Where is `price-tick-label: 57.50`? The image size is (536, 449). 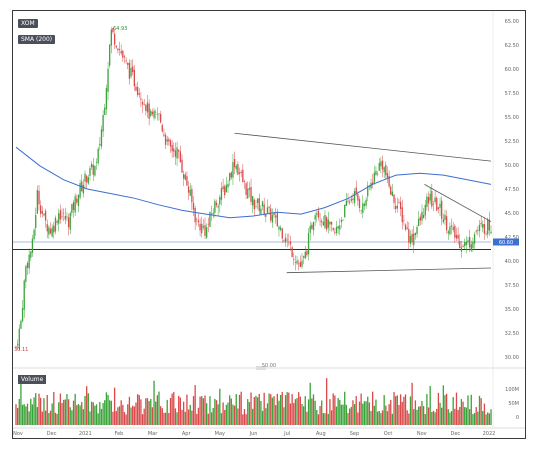 price-tick-label: 57.50 is located at coordinates (512, 94).